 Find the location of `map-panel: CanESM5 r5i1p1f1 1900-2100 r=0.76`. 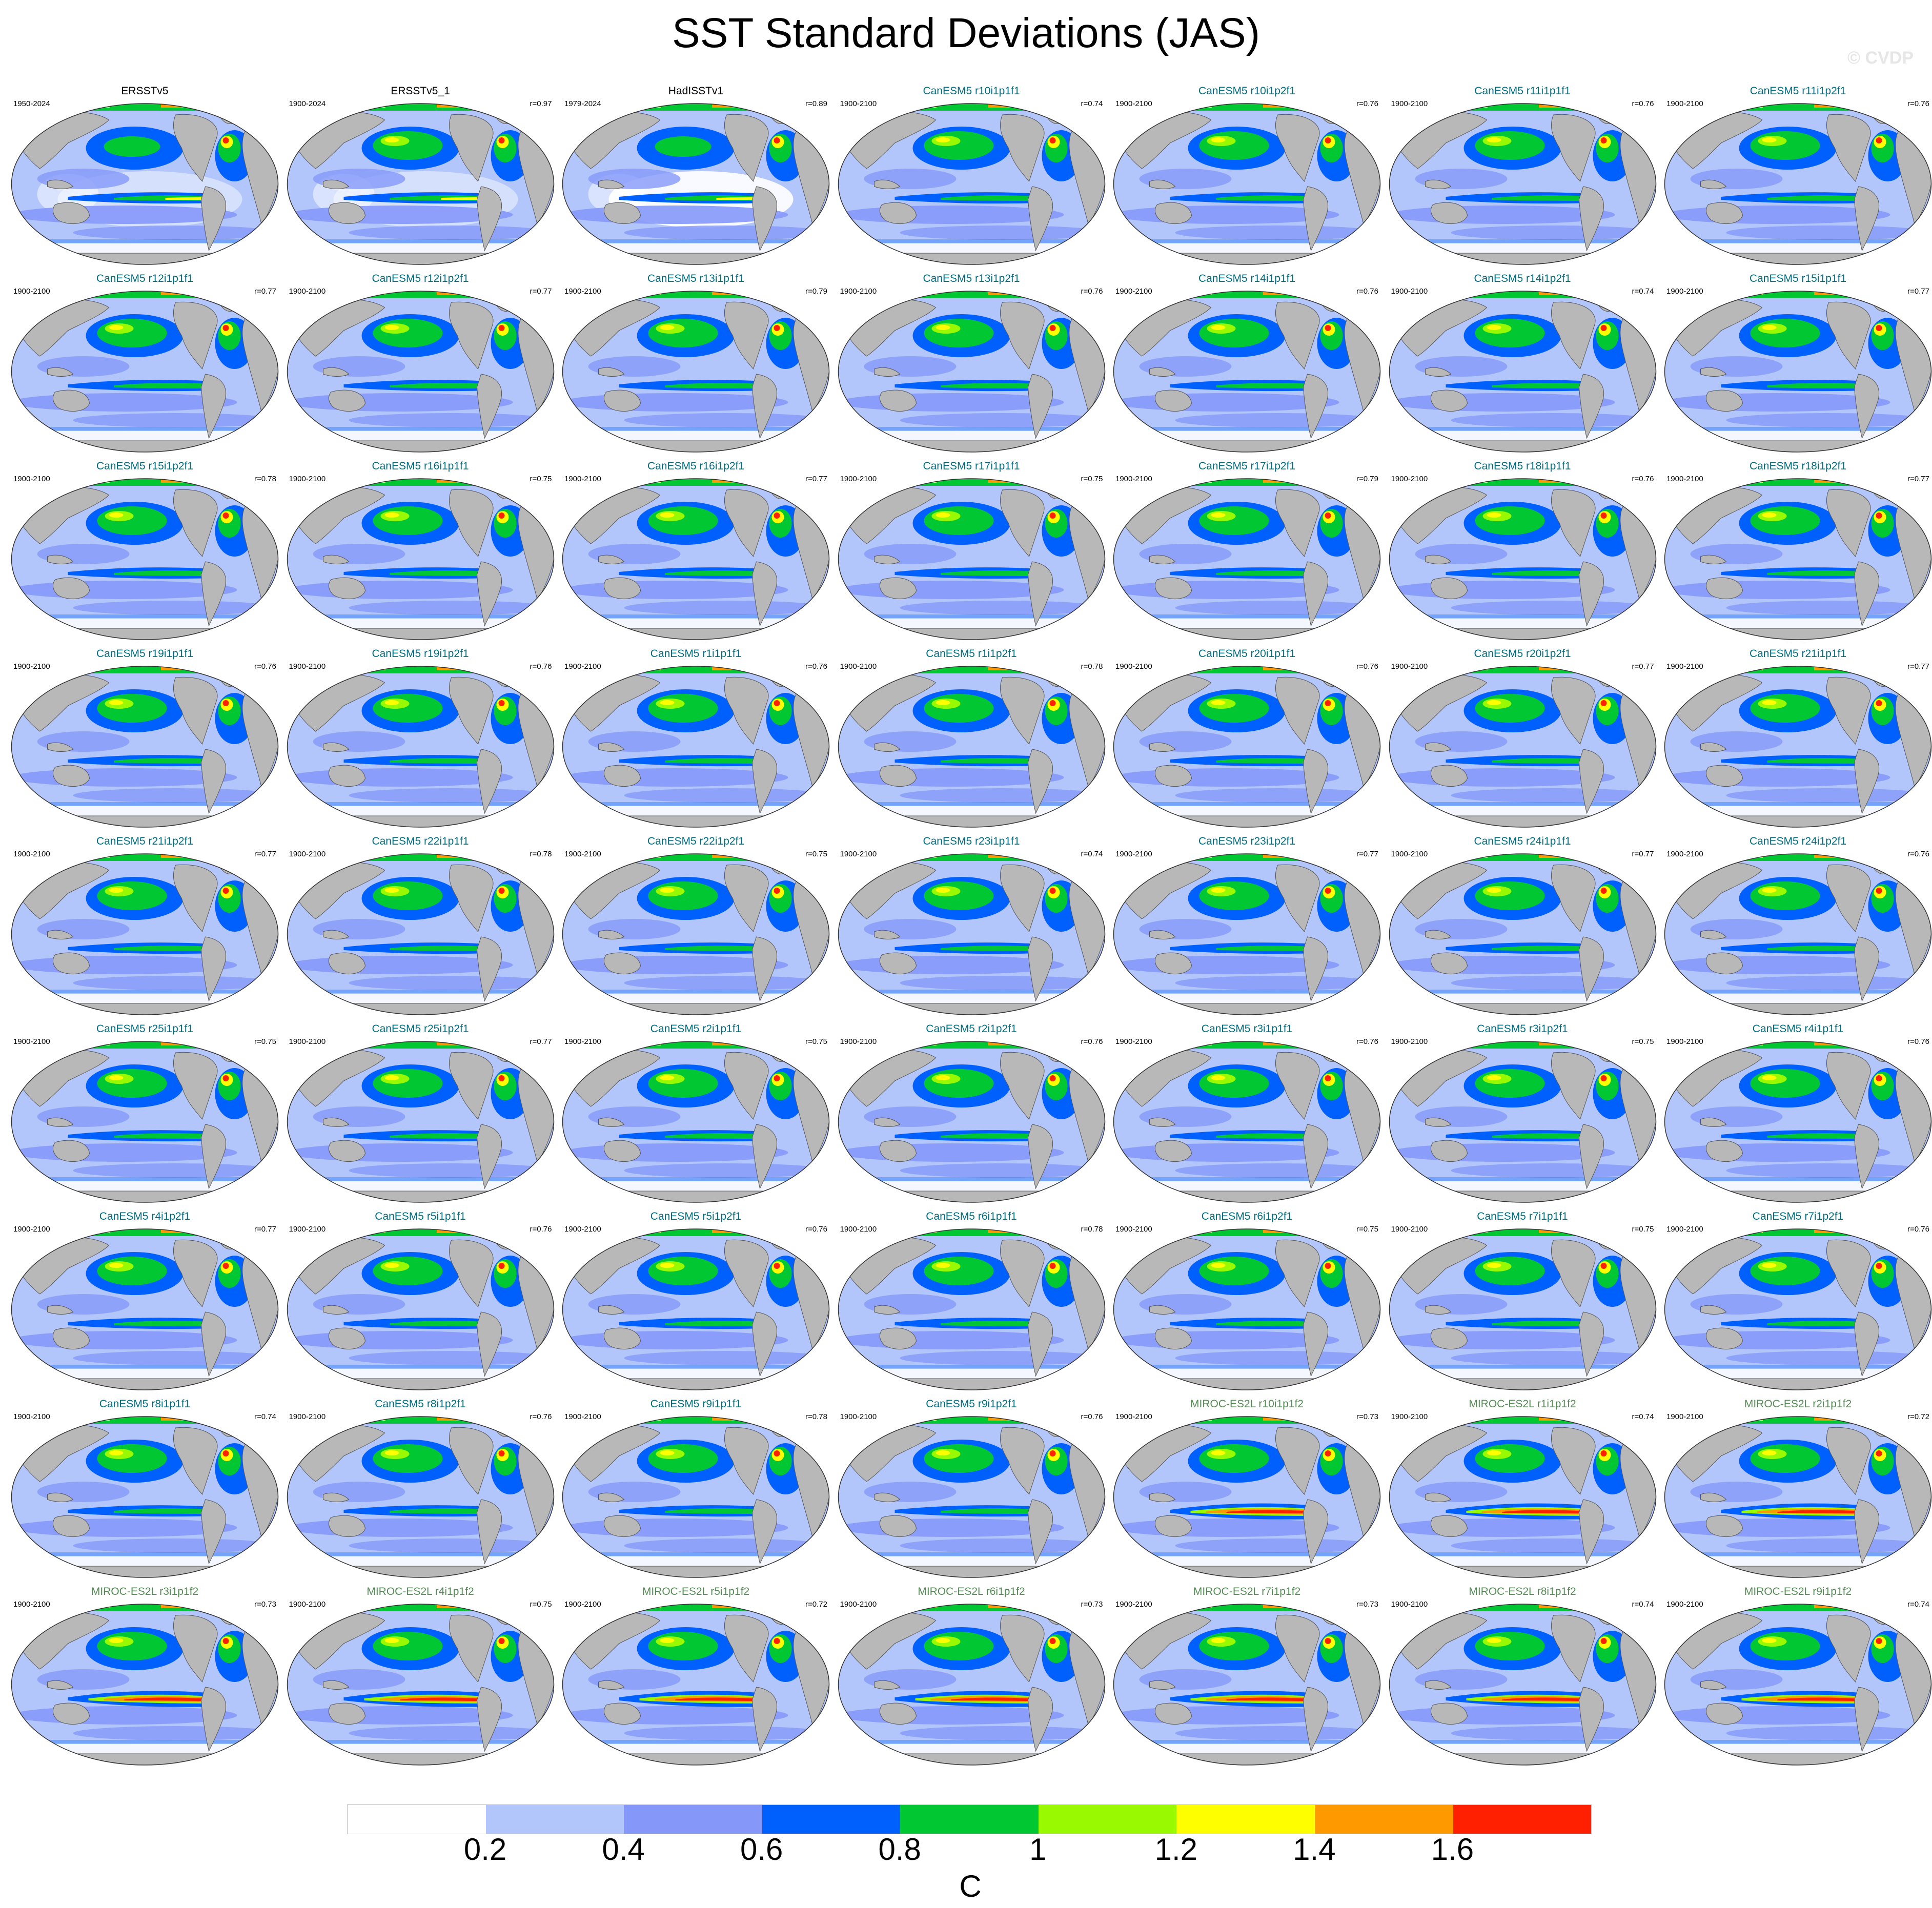

map-panel: CanESM5 r5i1p1f1 1900-2100 r=0.76 is located at coordinates (420, 1303).